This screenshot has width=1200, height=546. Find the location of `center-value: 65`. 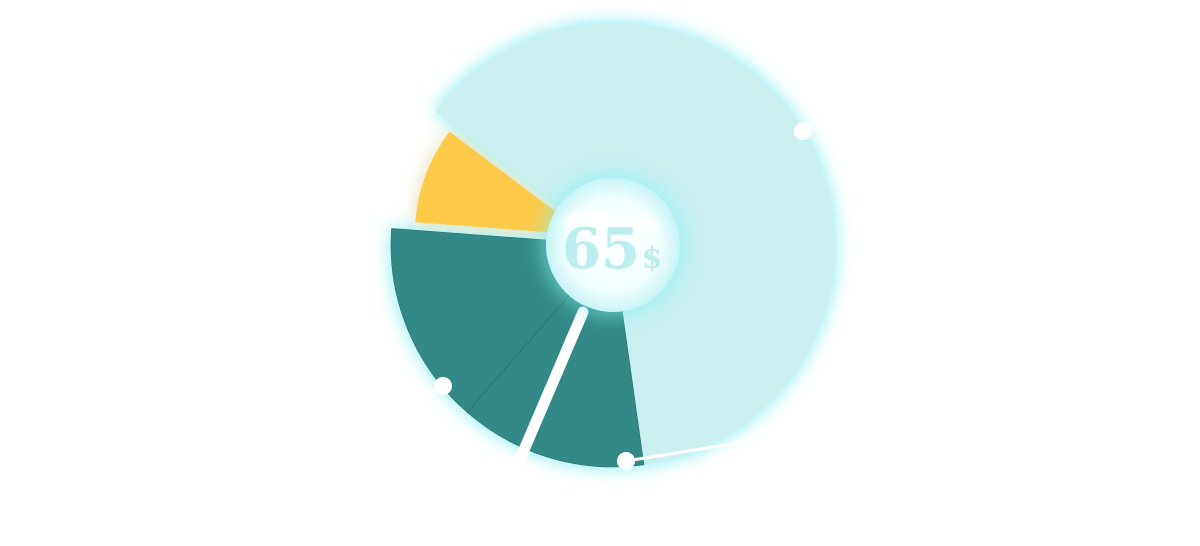

center-value: 65 is located at coordinates (601, 249).